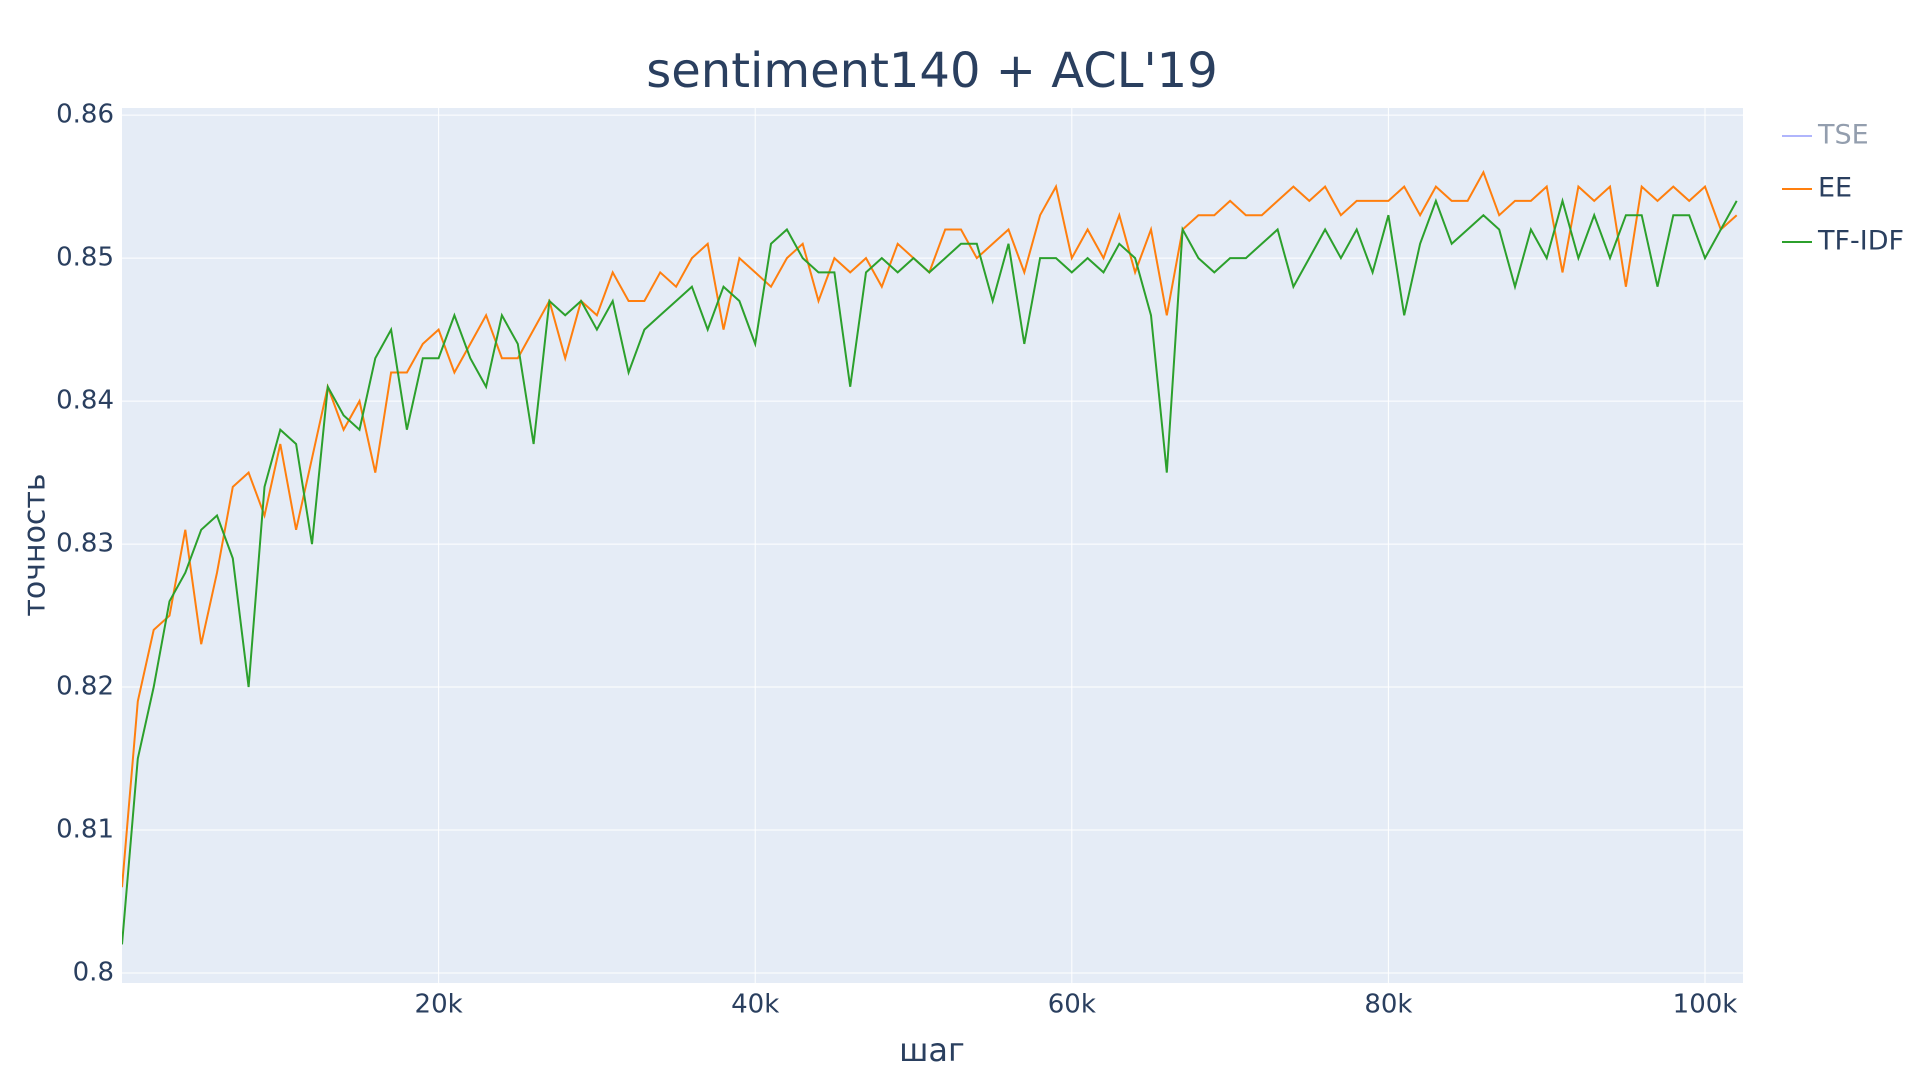 Image resolution: width=1920 pixels, height=1080 pixels. Describe the element at coordinates (1388, 1005) in the screenshot. I see `x-tick-label: 80k` at that location.